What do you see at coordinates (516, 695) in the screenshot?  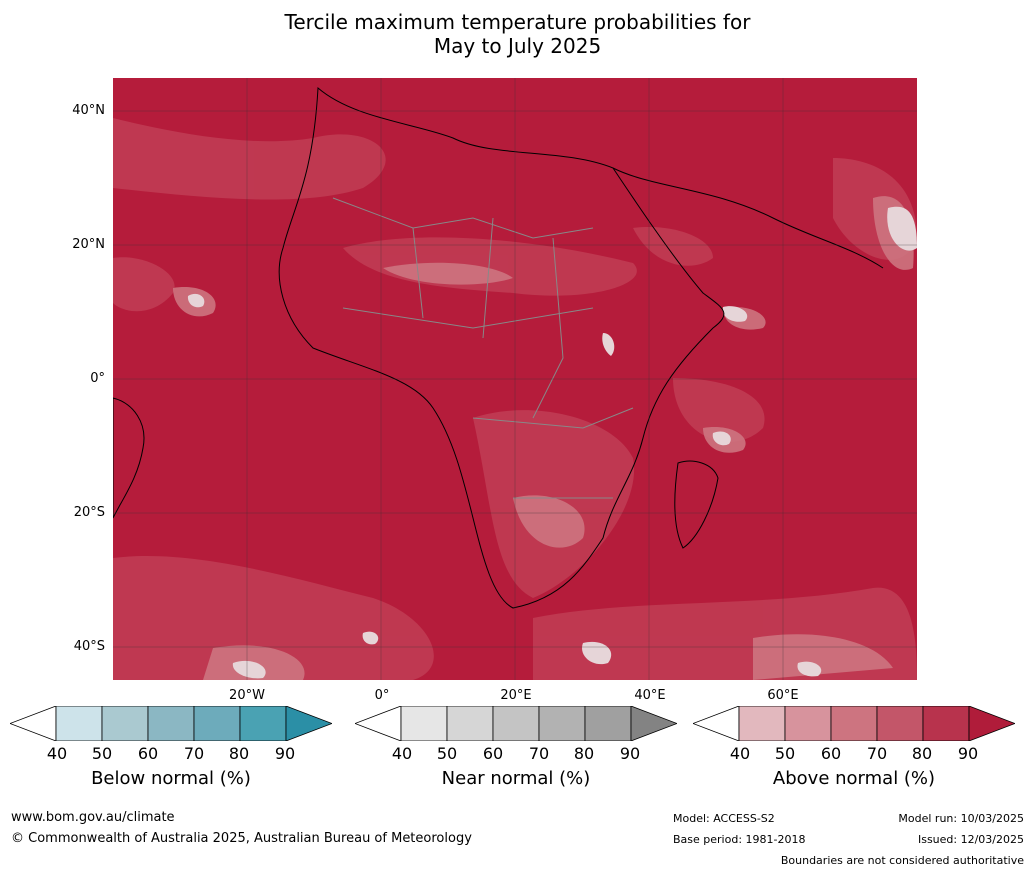 I see `lon-label-20e: 20°E` at bounding box center [516, 695].